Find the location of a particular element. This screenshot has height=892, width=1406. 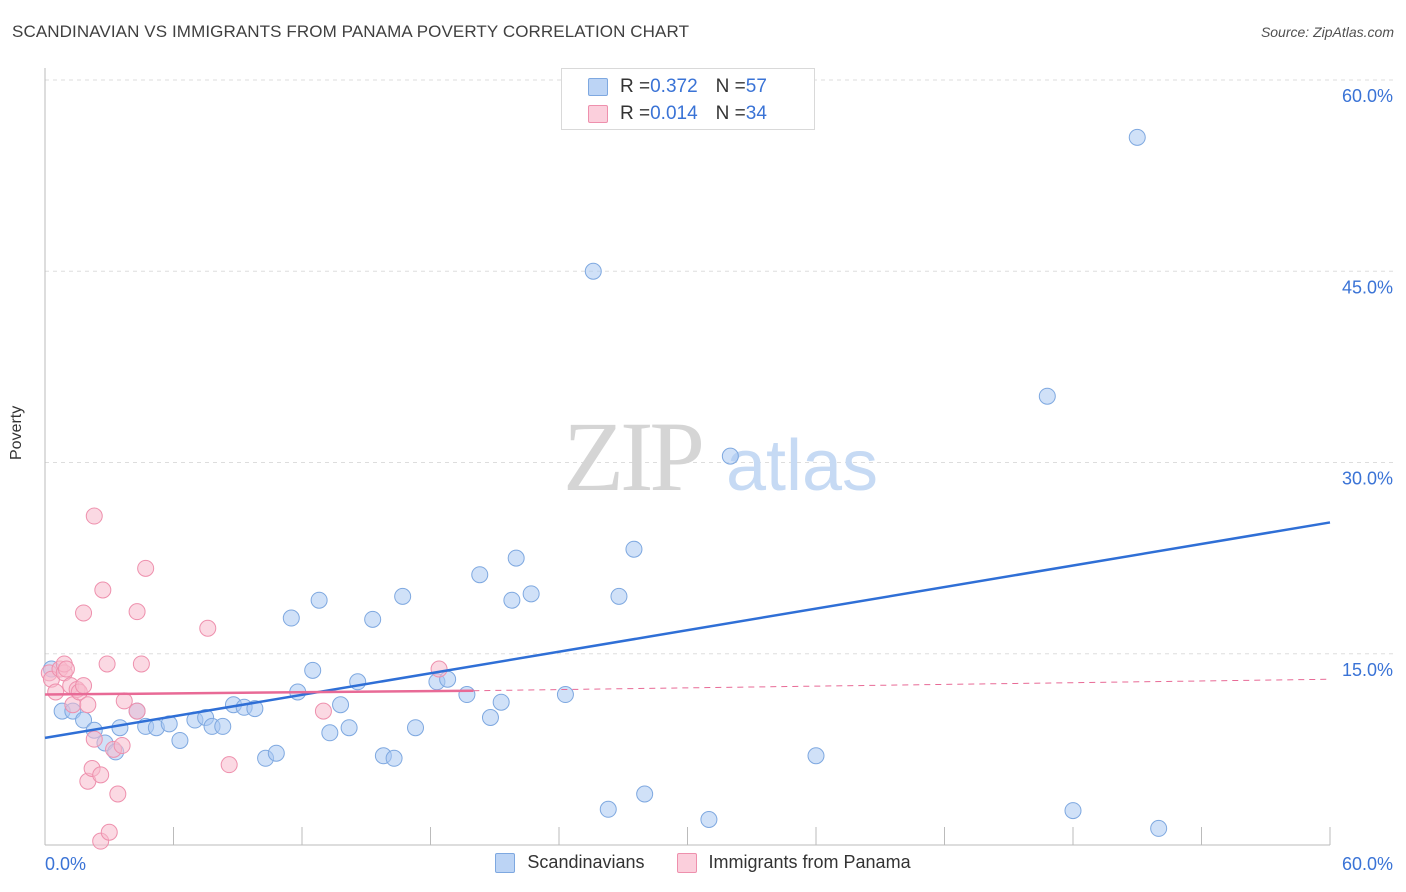

panama-trend-line is located at coordinates (259, 692).